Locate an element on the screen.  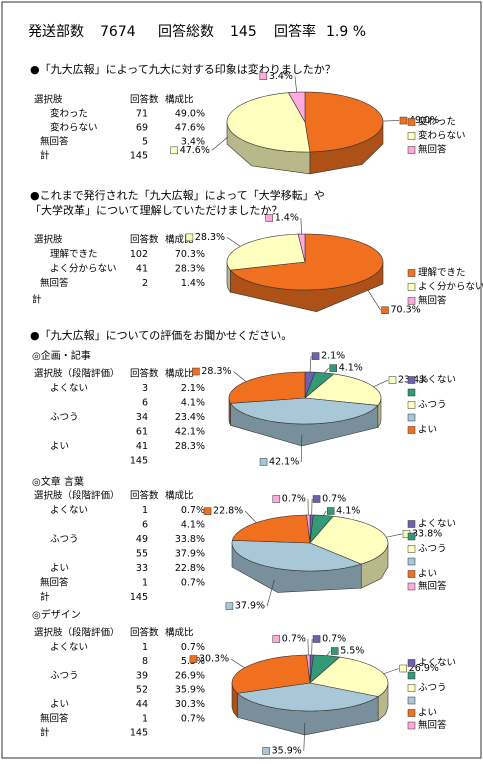
legend-label: よく分からない is located at coordinates (450, 287).